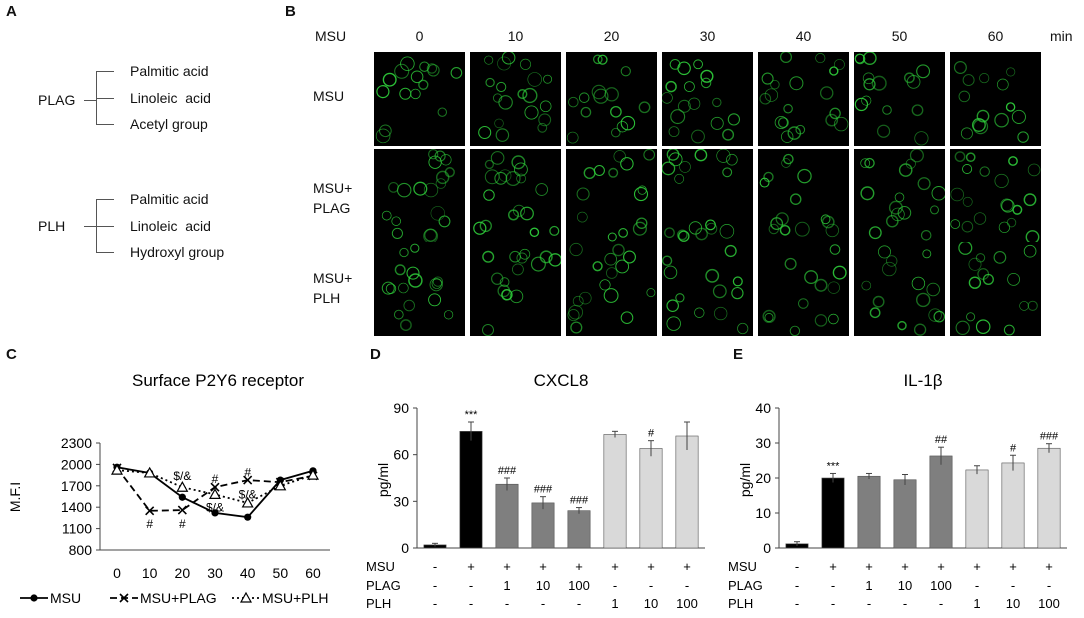 The height and width of the screenshot is (618, 1084). What do you see at coordinates (313, 573) in the screenshot?
I see `x-tick-label: 60` at bounding box center [313, 573].